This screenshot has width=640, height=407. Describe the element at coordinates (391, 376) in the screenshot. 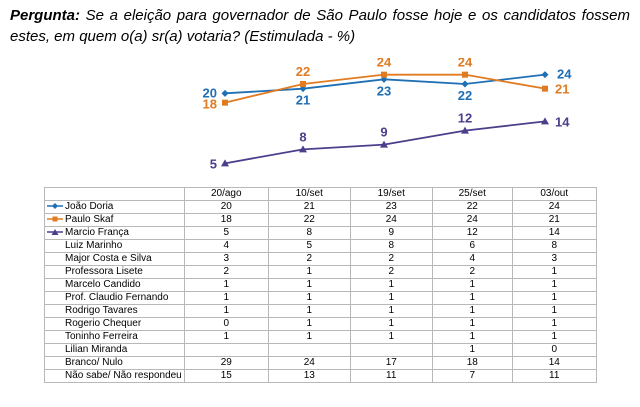

I see `table-cell: 11` at that location.